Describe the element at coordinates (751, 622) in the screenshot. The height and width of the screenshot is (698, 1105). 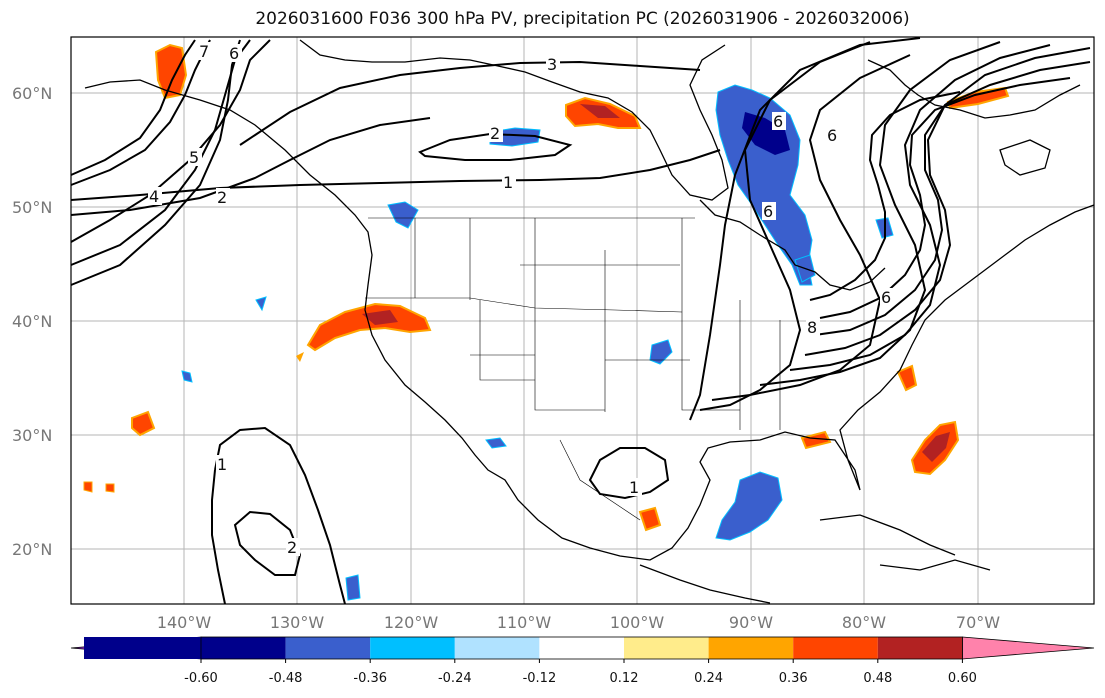
I see `lon-label: 90°W` at that location.